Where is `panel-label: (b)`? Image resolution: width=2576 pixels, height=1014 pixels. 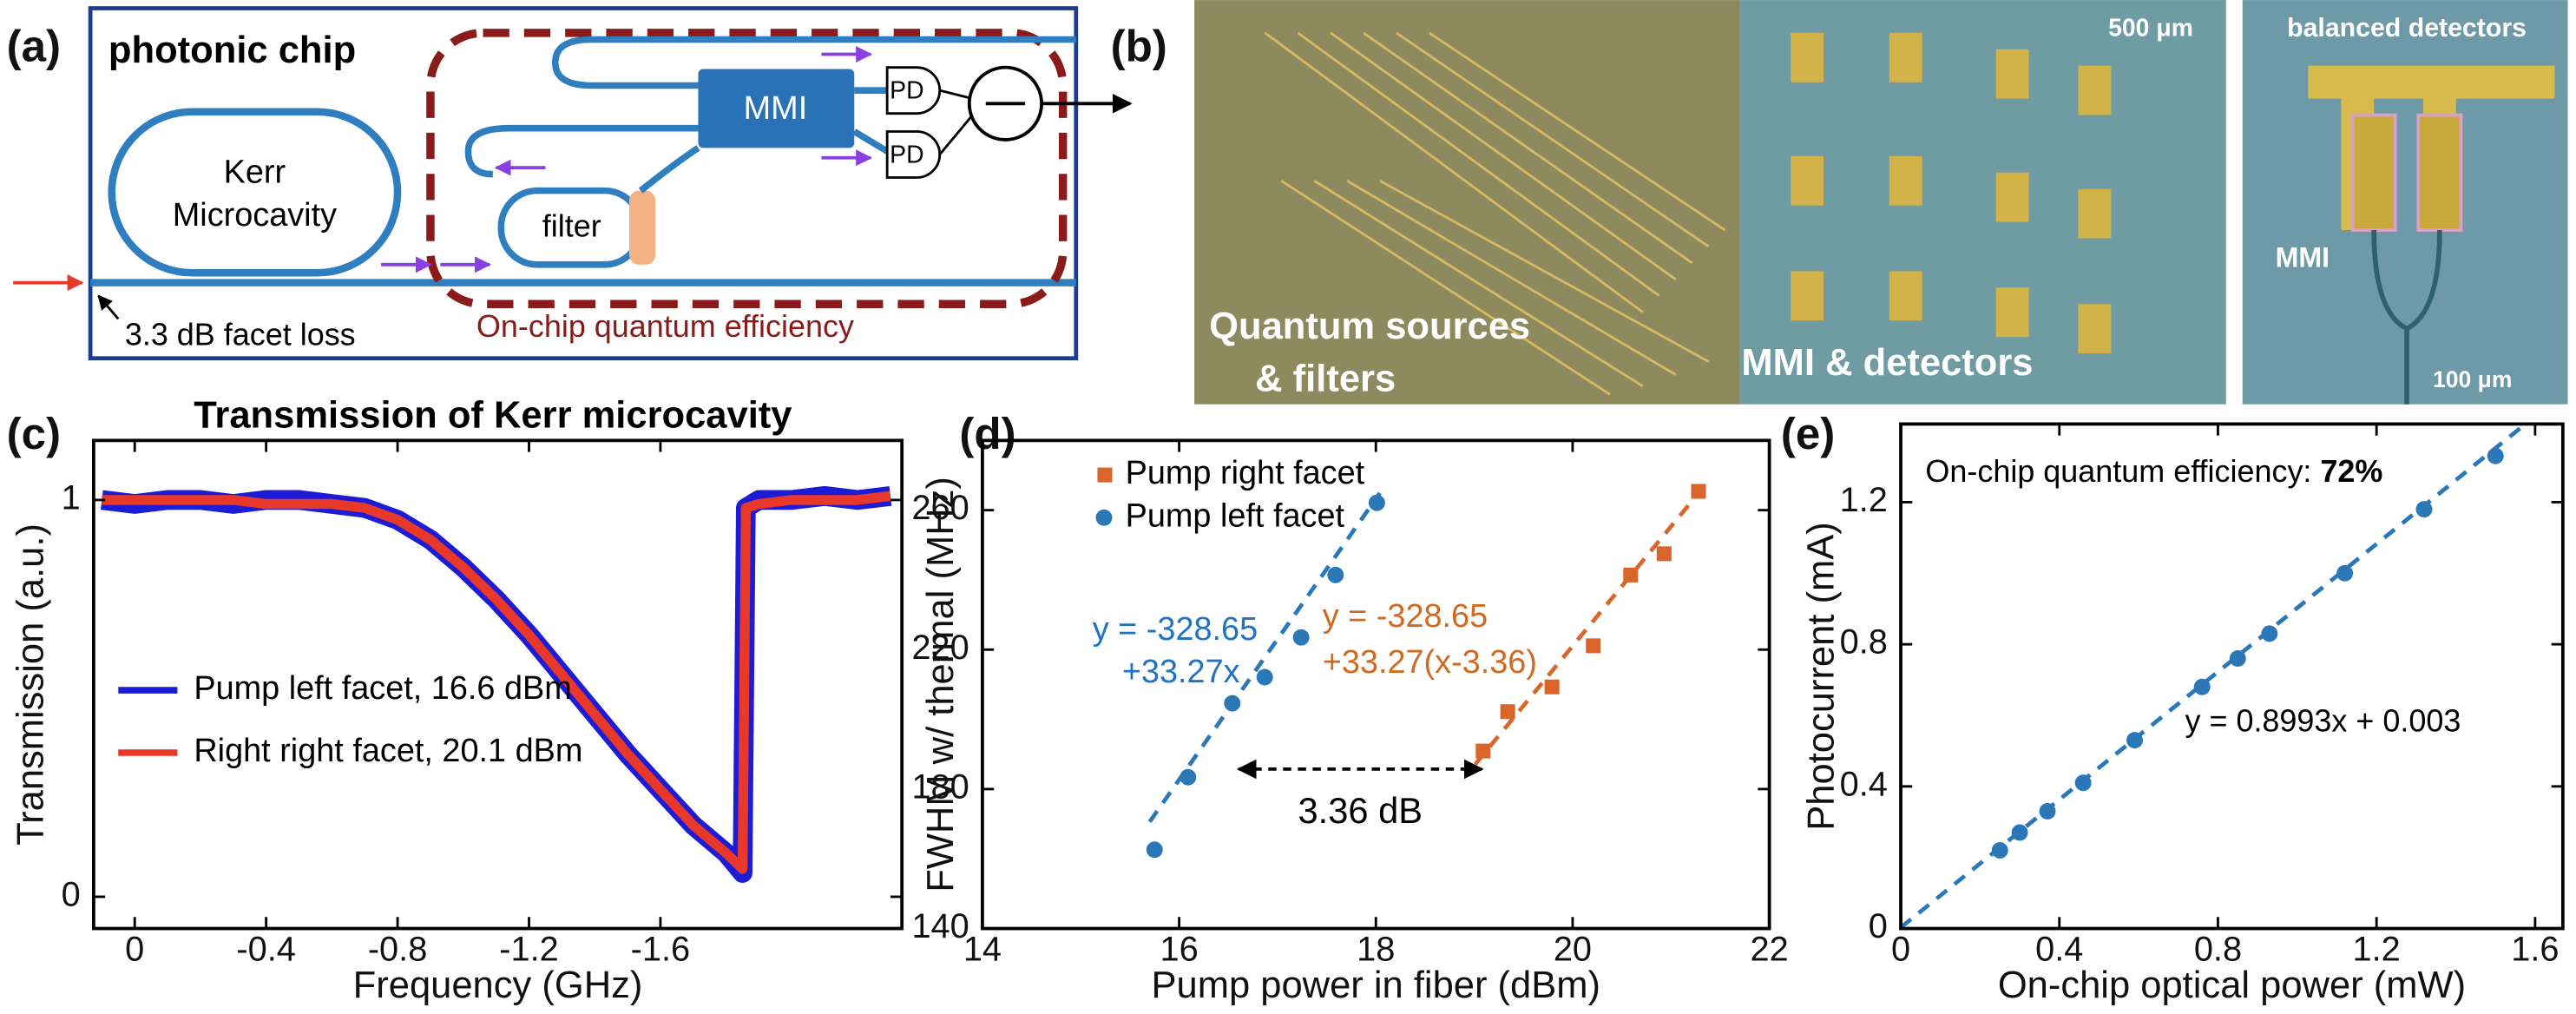
panel-label: (b) is located at coordinates (1139, 45).